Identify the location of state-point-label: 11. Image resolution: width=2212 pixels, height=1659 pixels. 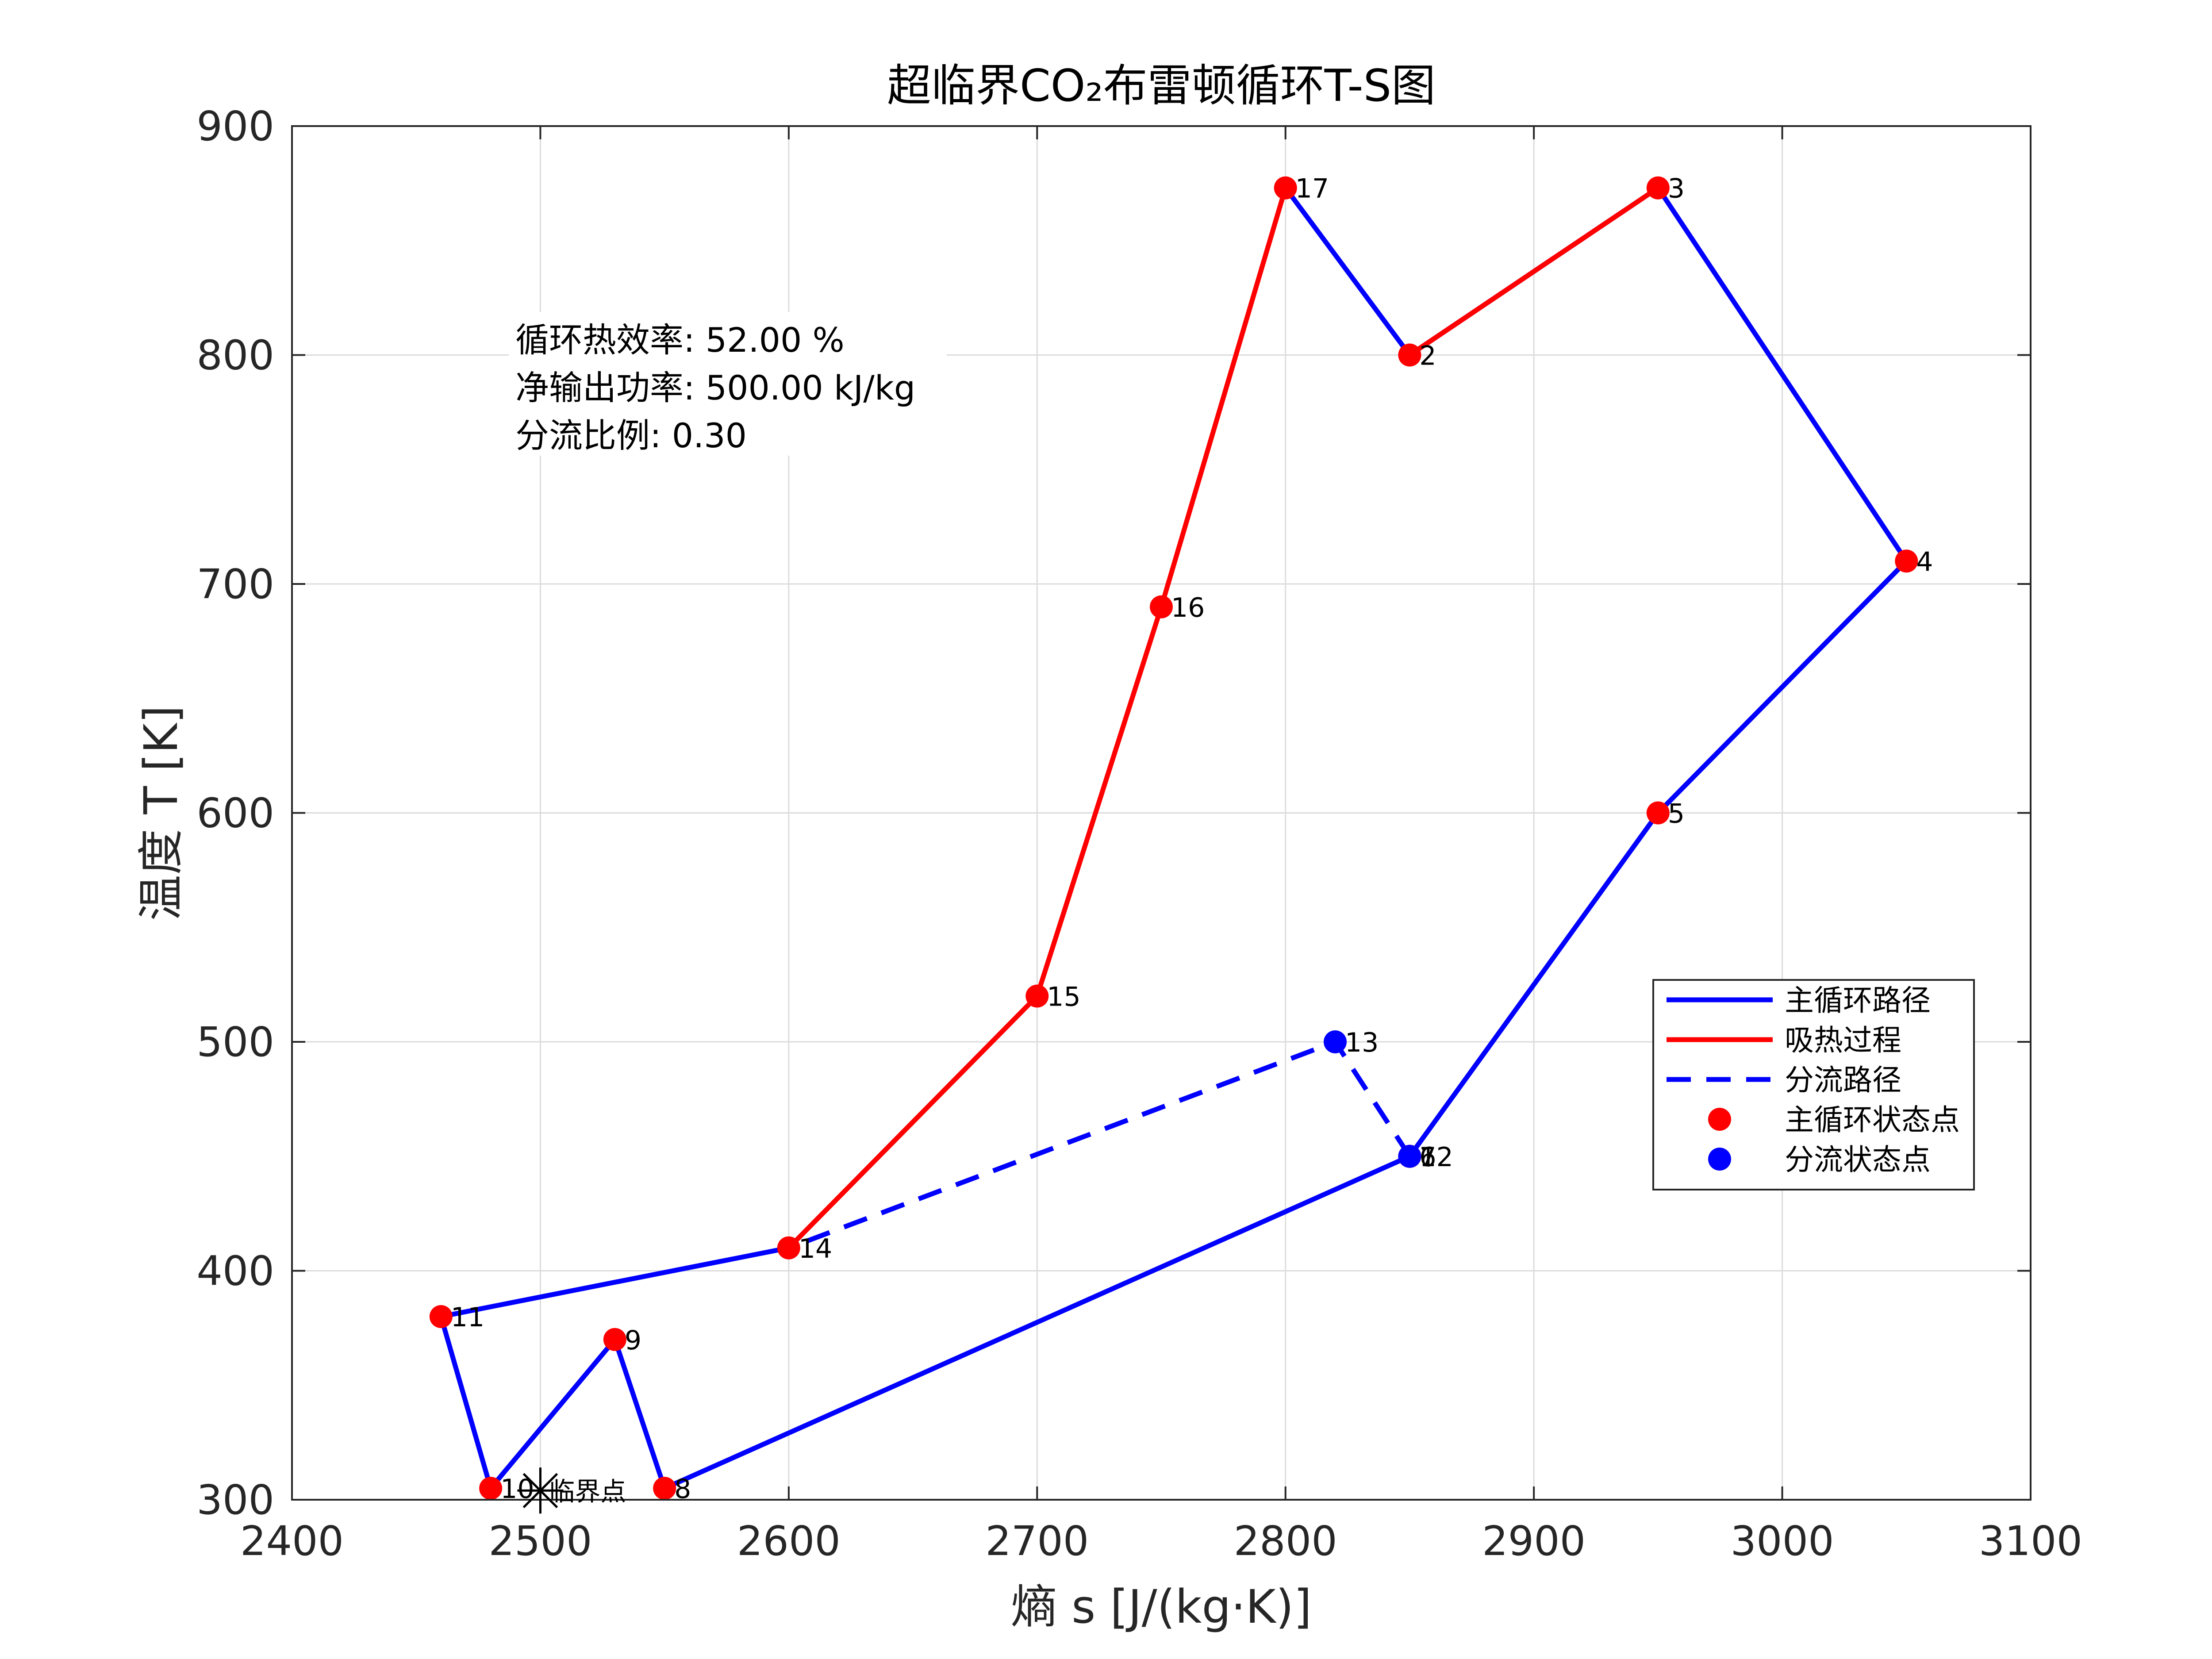
(467, 1318).